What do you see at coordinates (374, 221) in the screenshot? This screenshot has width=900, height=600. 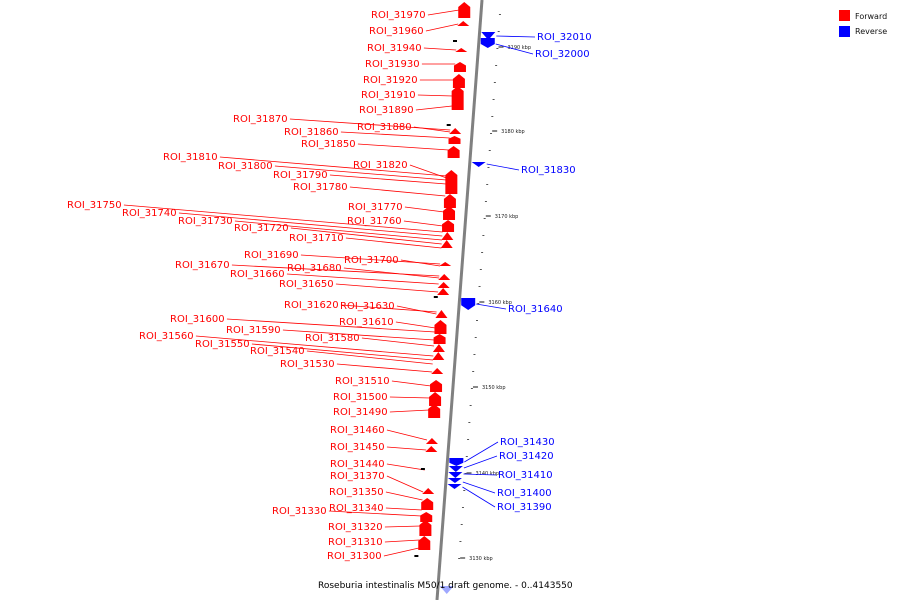 I see `forward-gene-label: ROI_31760` at bounding box center [374, 221].